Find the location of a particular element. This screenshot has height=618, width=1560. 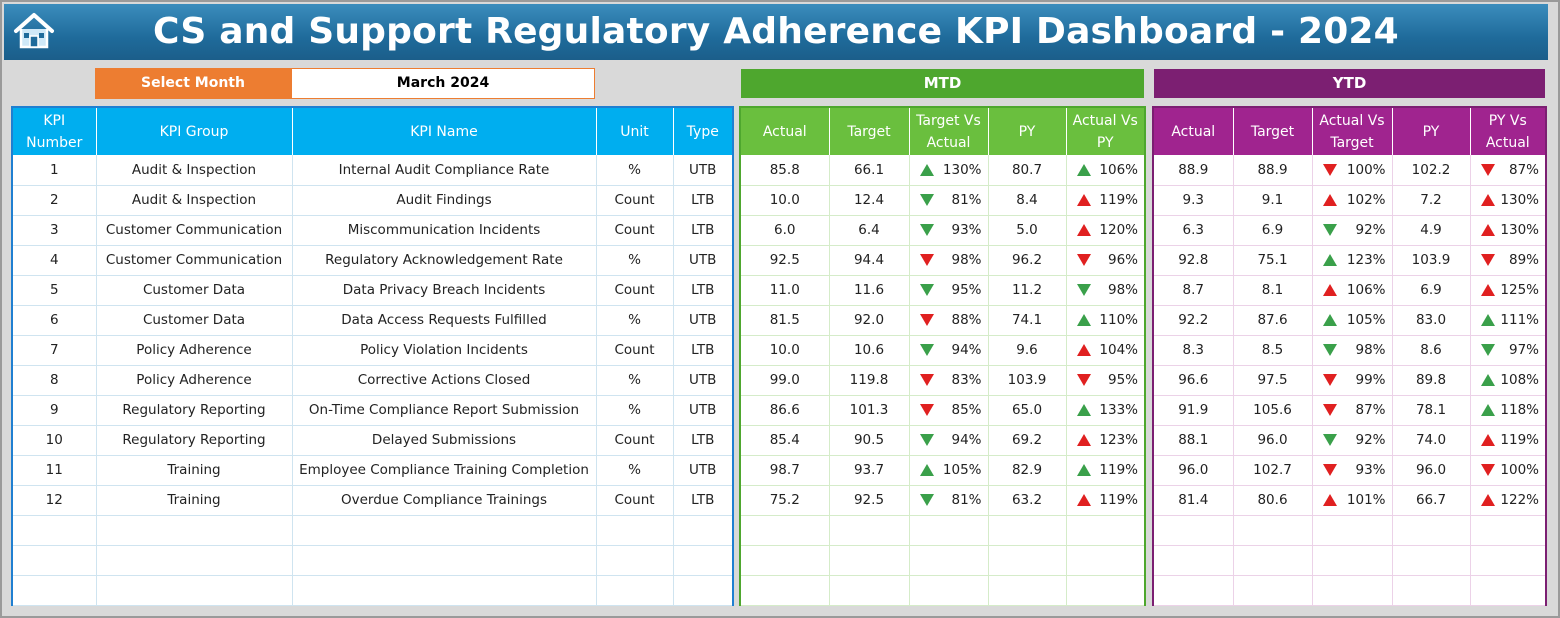

month-dropdown: March 2024 is located at coordinates (443, 83).